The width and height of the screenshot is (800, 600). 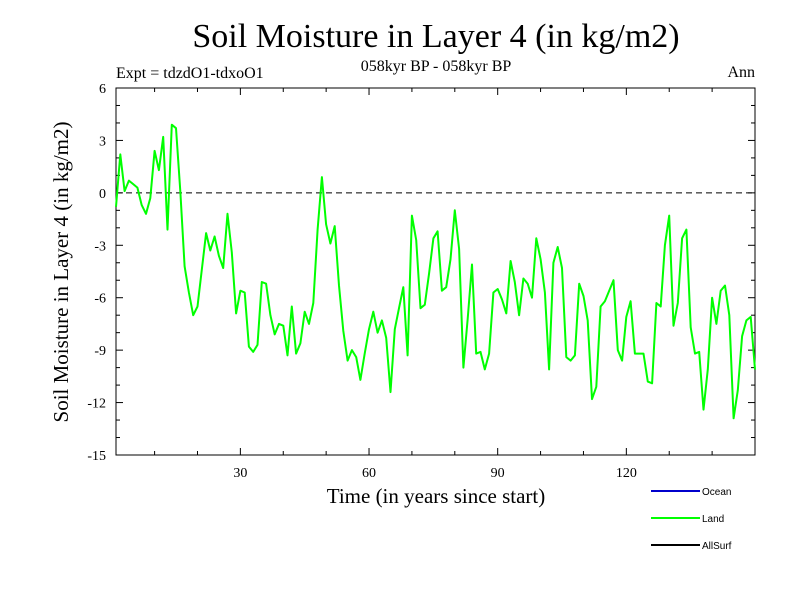 I want to click on y-tick-label: 0, so click(x=102, y=194).